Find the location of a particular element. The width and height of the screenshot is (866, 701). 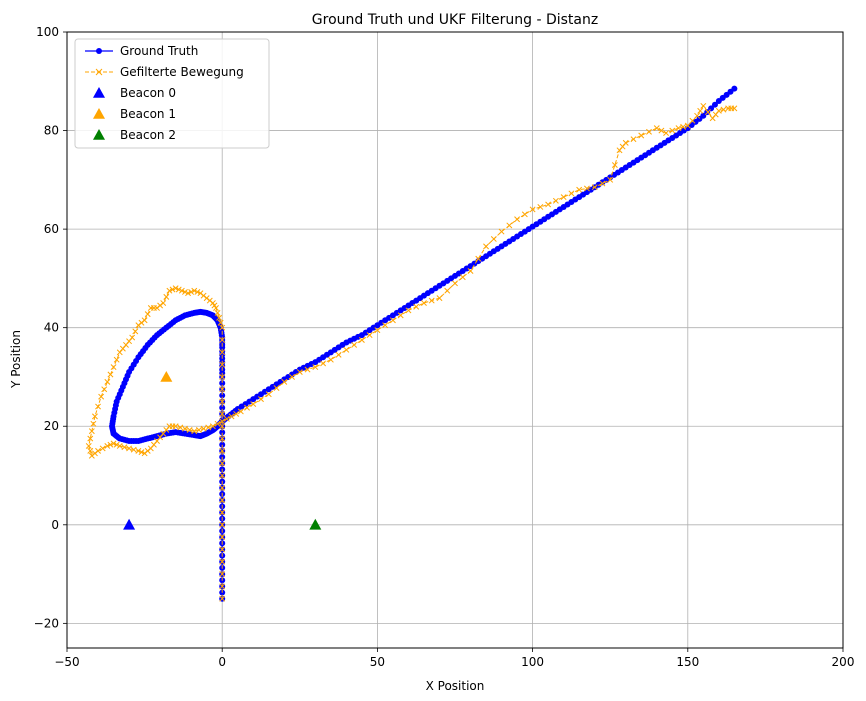

legend-entry: Beacon 0 is located at coordinates (134, 93).